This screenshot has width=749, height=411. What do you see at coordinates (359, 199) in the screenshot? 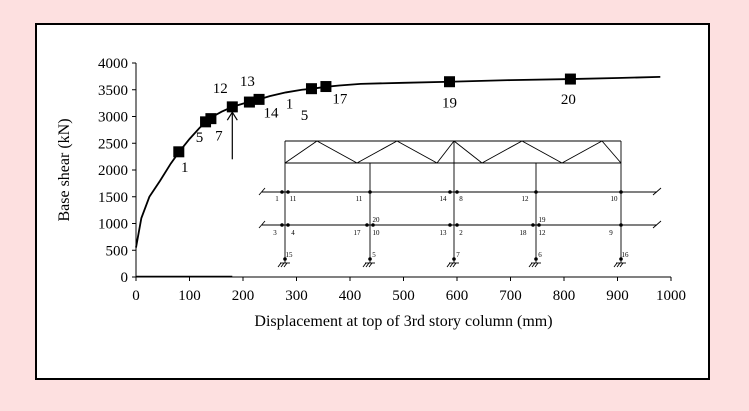
I see `frame-node-label: 11` at bounding box center [359, 199].